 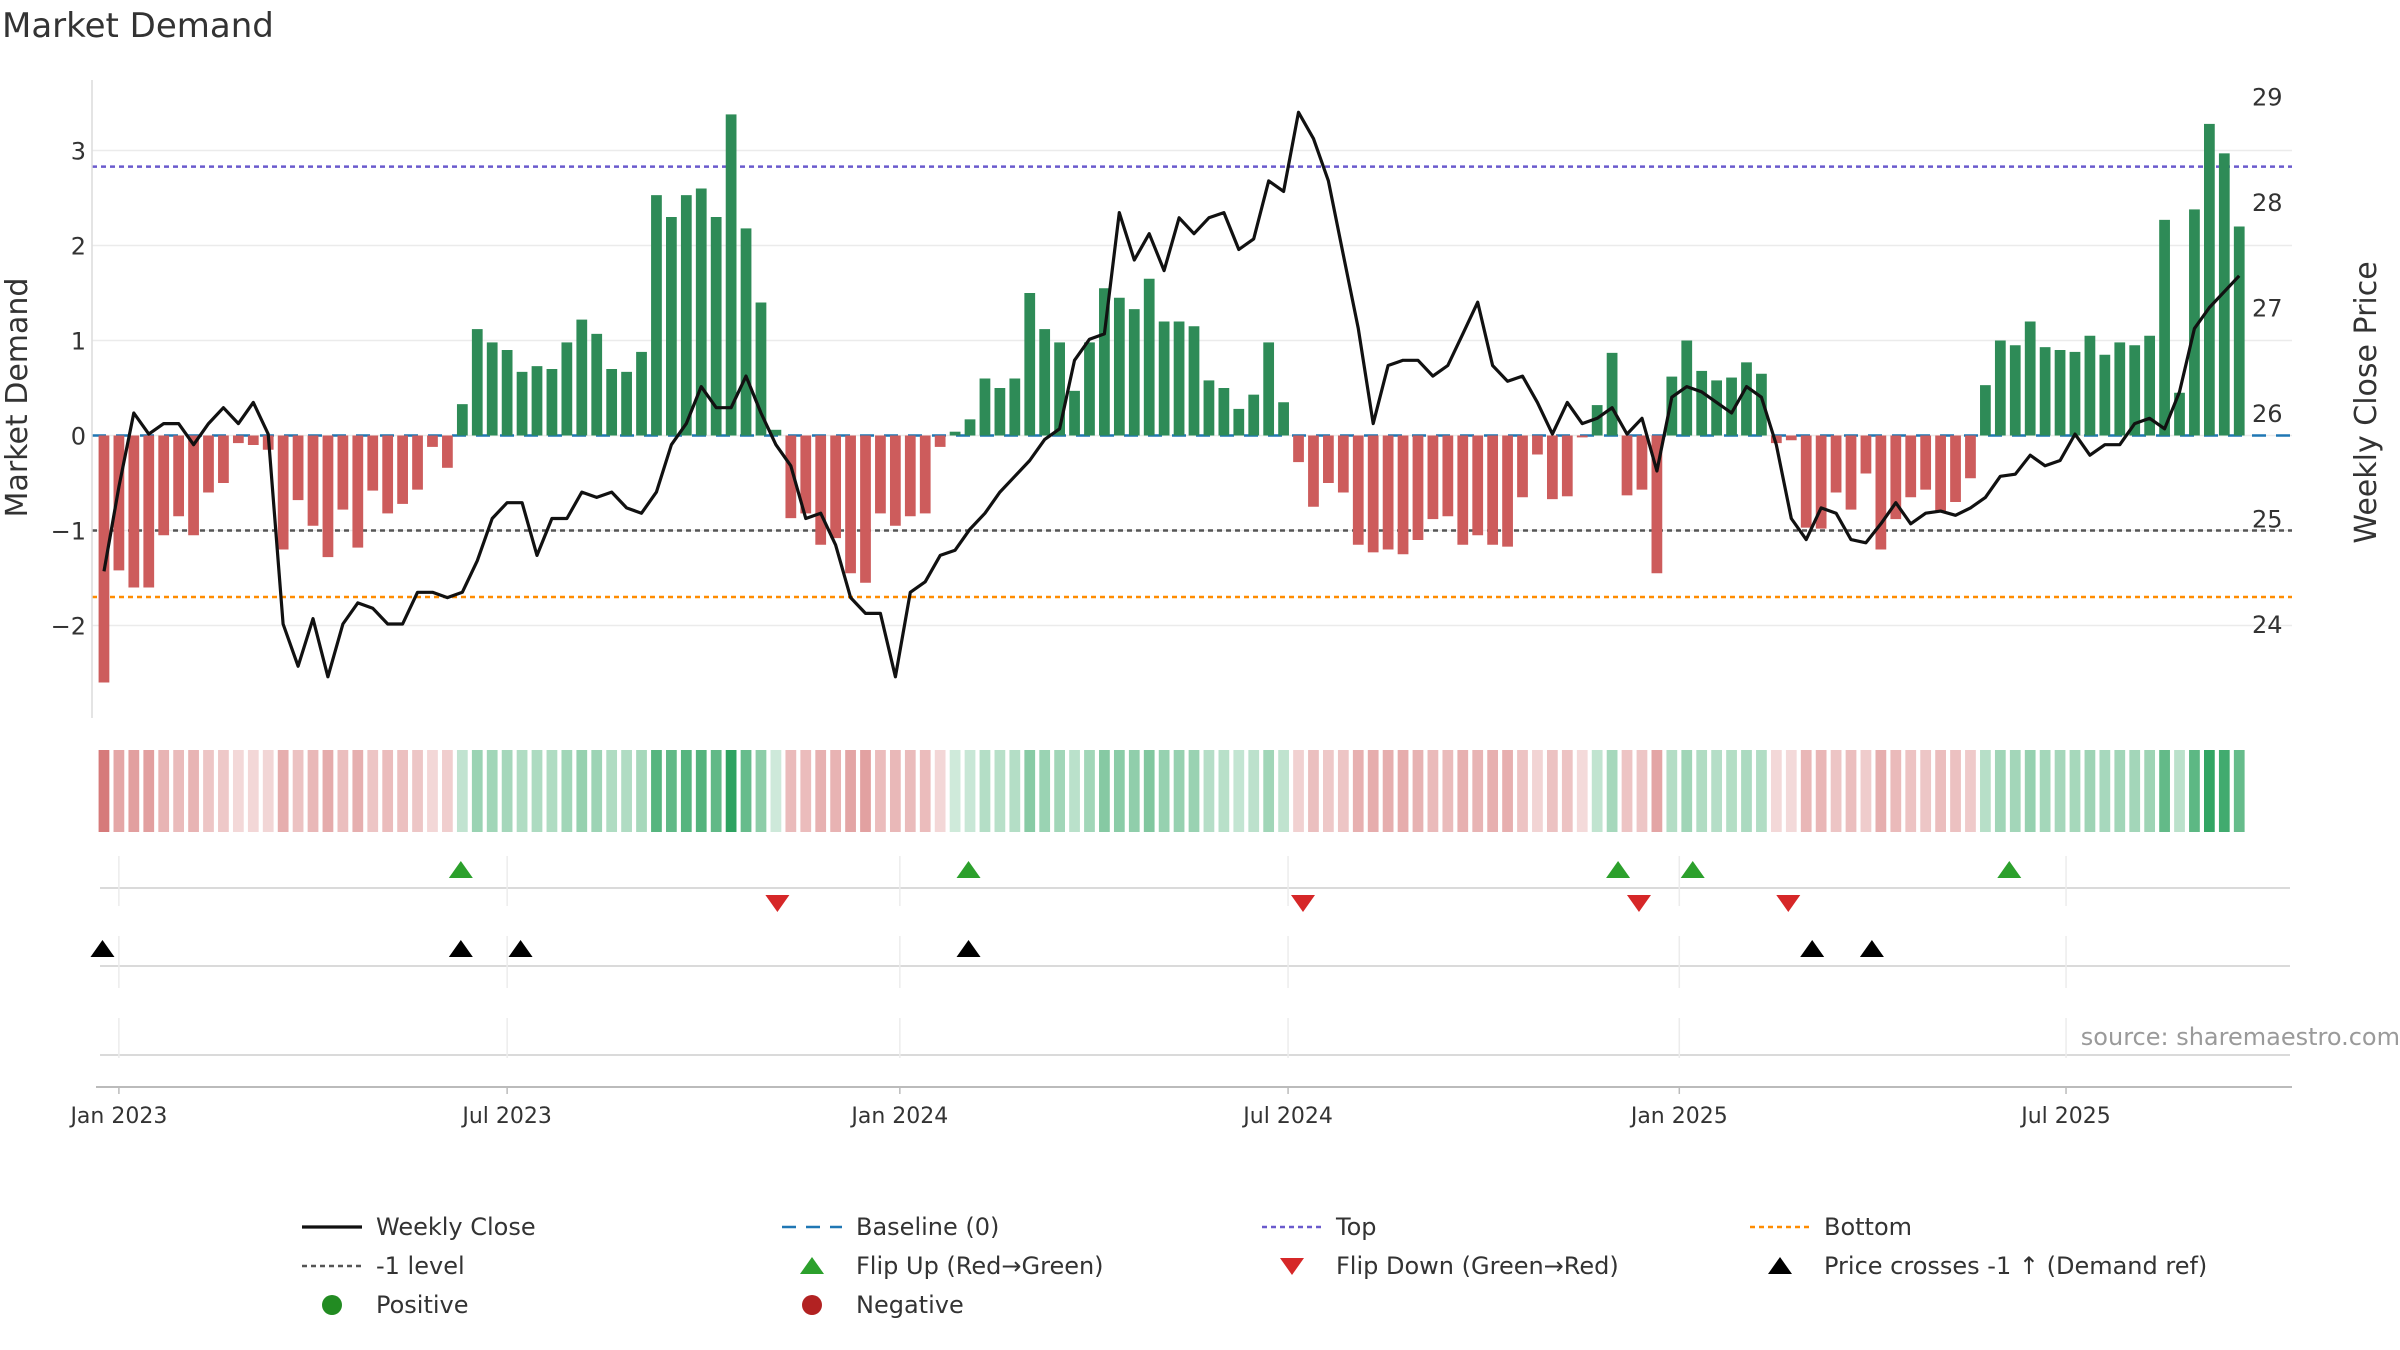 I want to click on legend-symbol-flip-down, so click(x=1292, y=1266).